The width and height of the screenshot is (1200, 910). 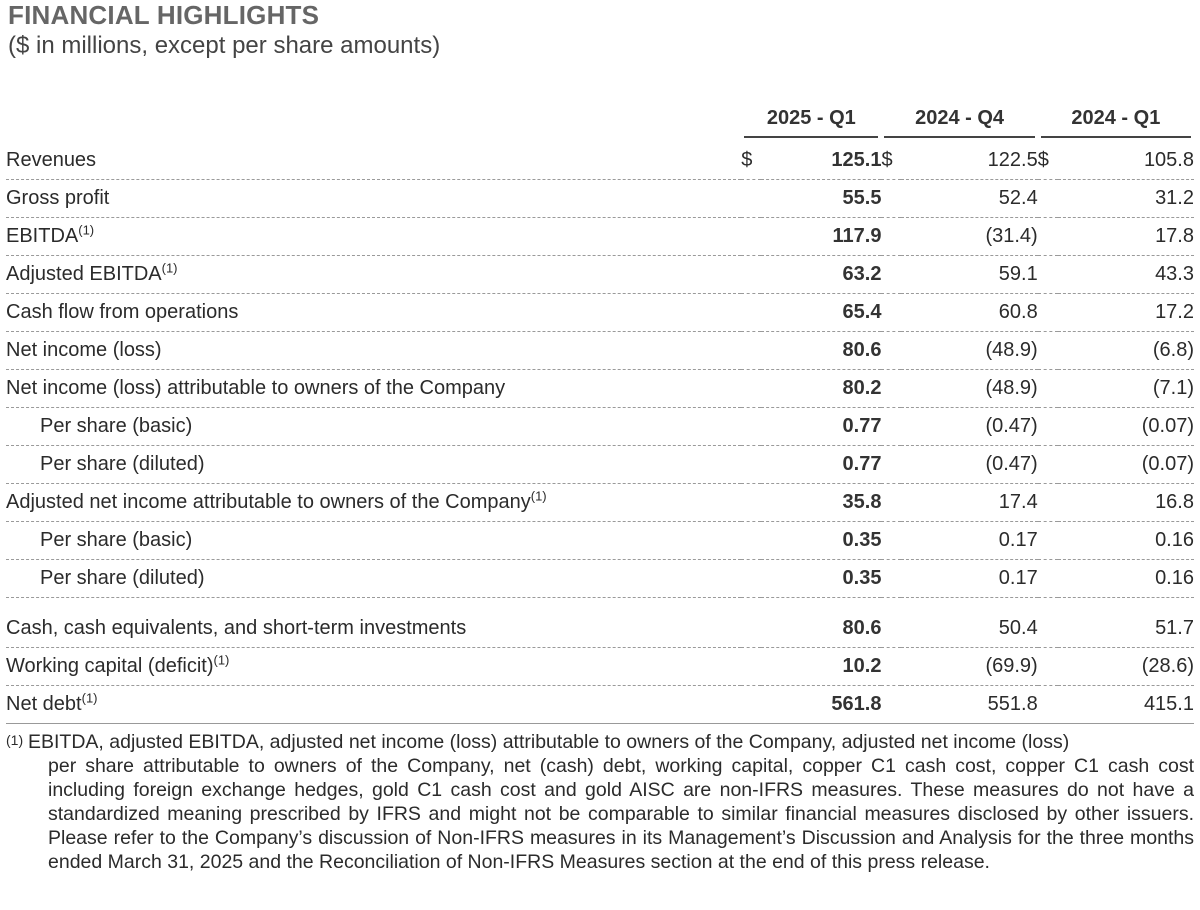 I want to click on cell-value: 117.9, so click(x=821, y=236).